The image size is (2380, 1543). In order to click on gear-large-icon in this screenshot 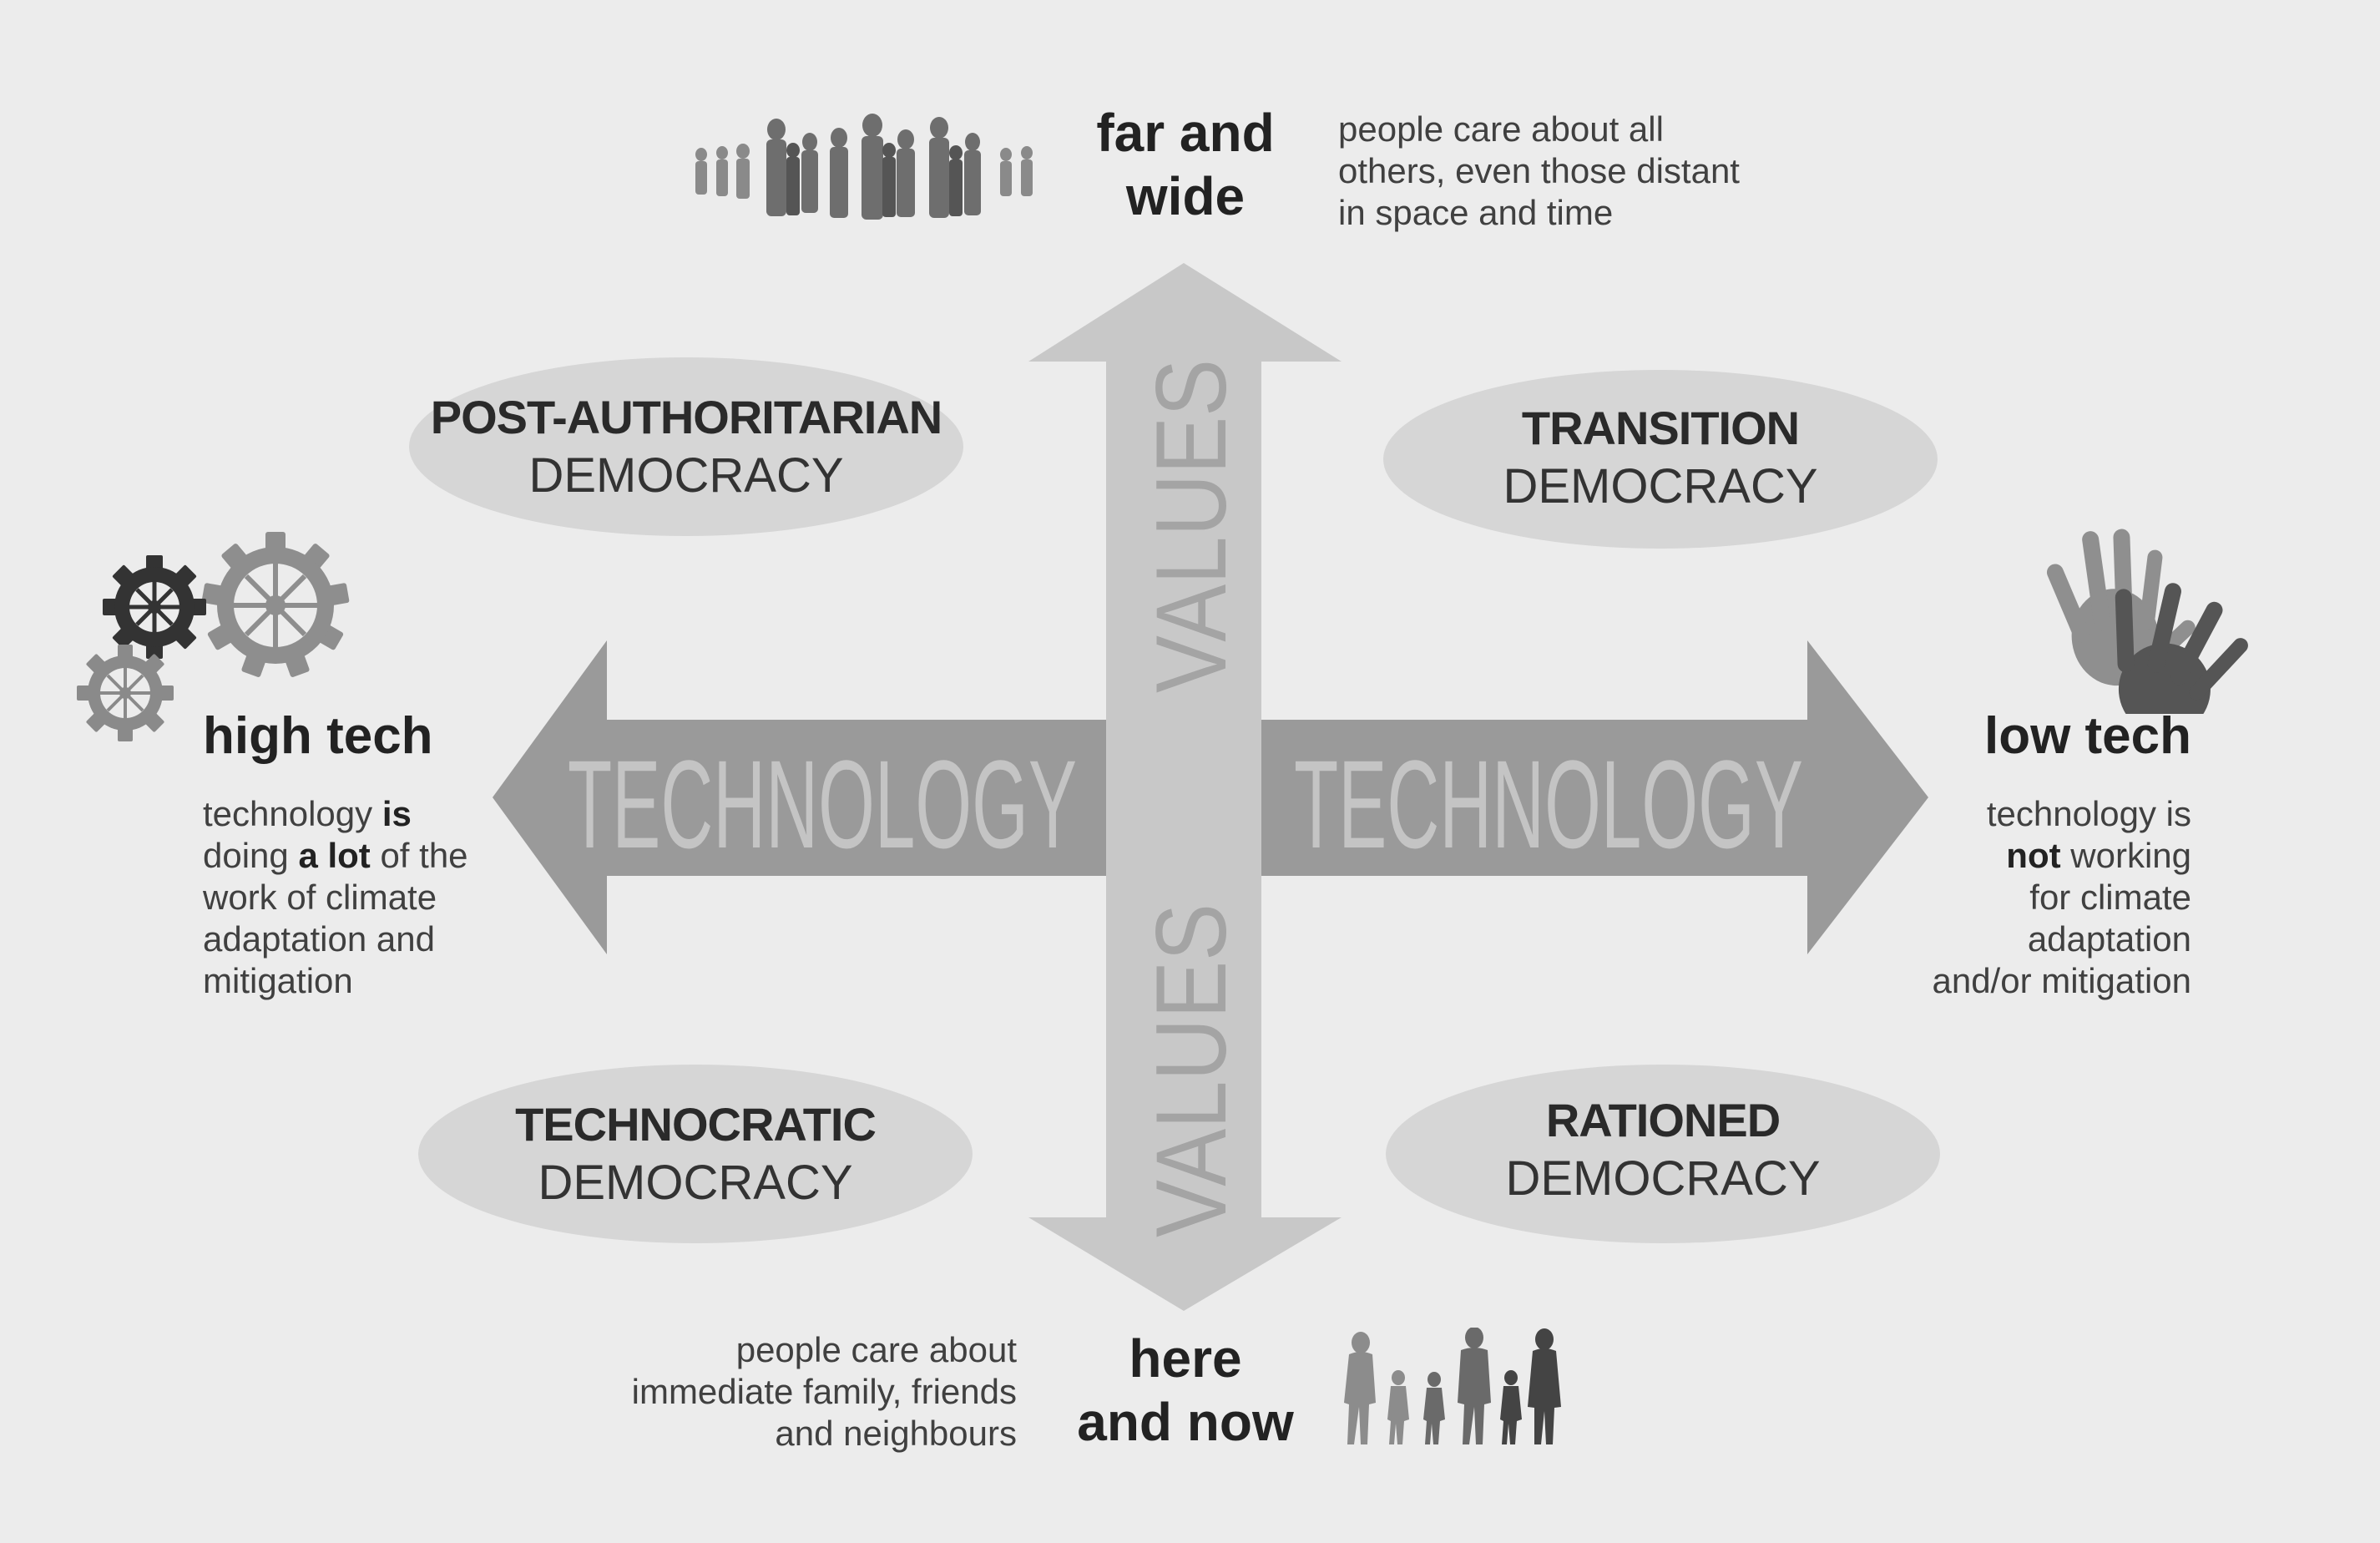, I will do `click(275, 604)`.